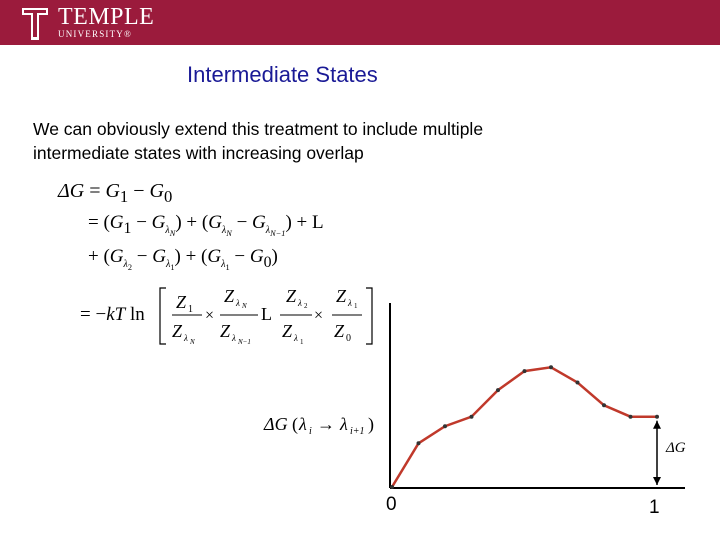 This screenshot has width=720, height=540. What do you see at coordinates (657, 424) in the screenshot?
I see `delta-g-arrow-head-top` at bounding box center [657, 424].